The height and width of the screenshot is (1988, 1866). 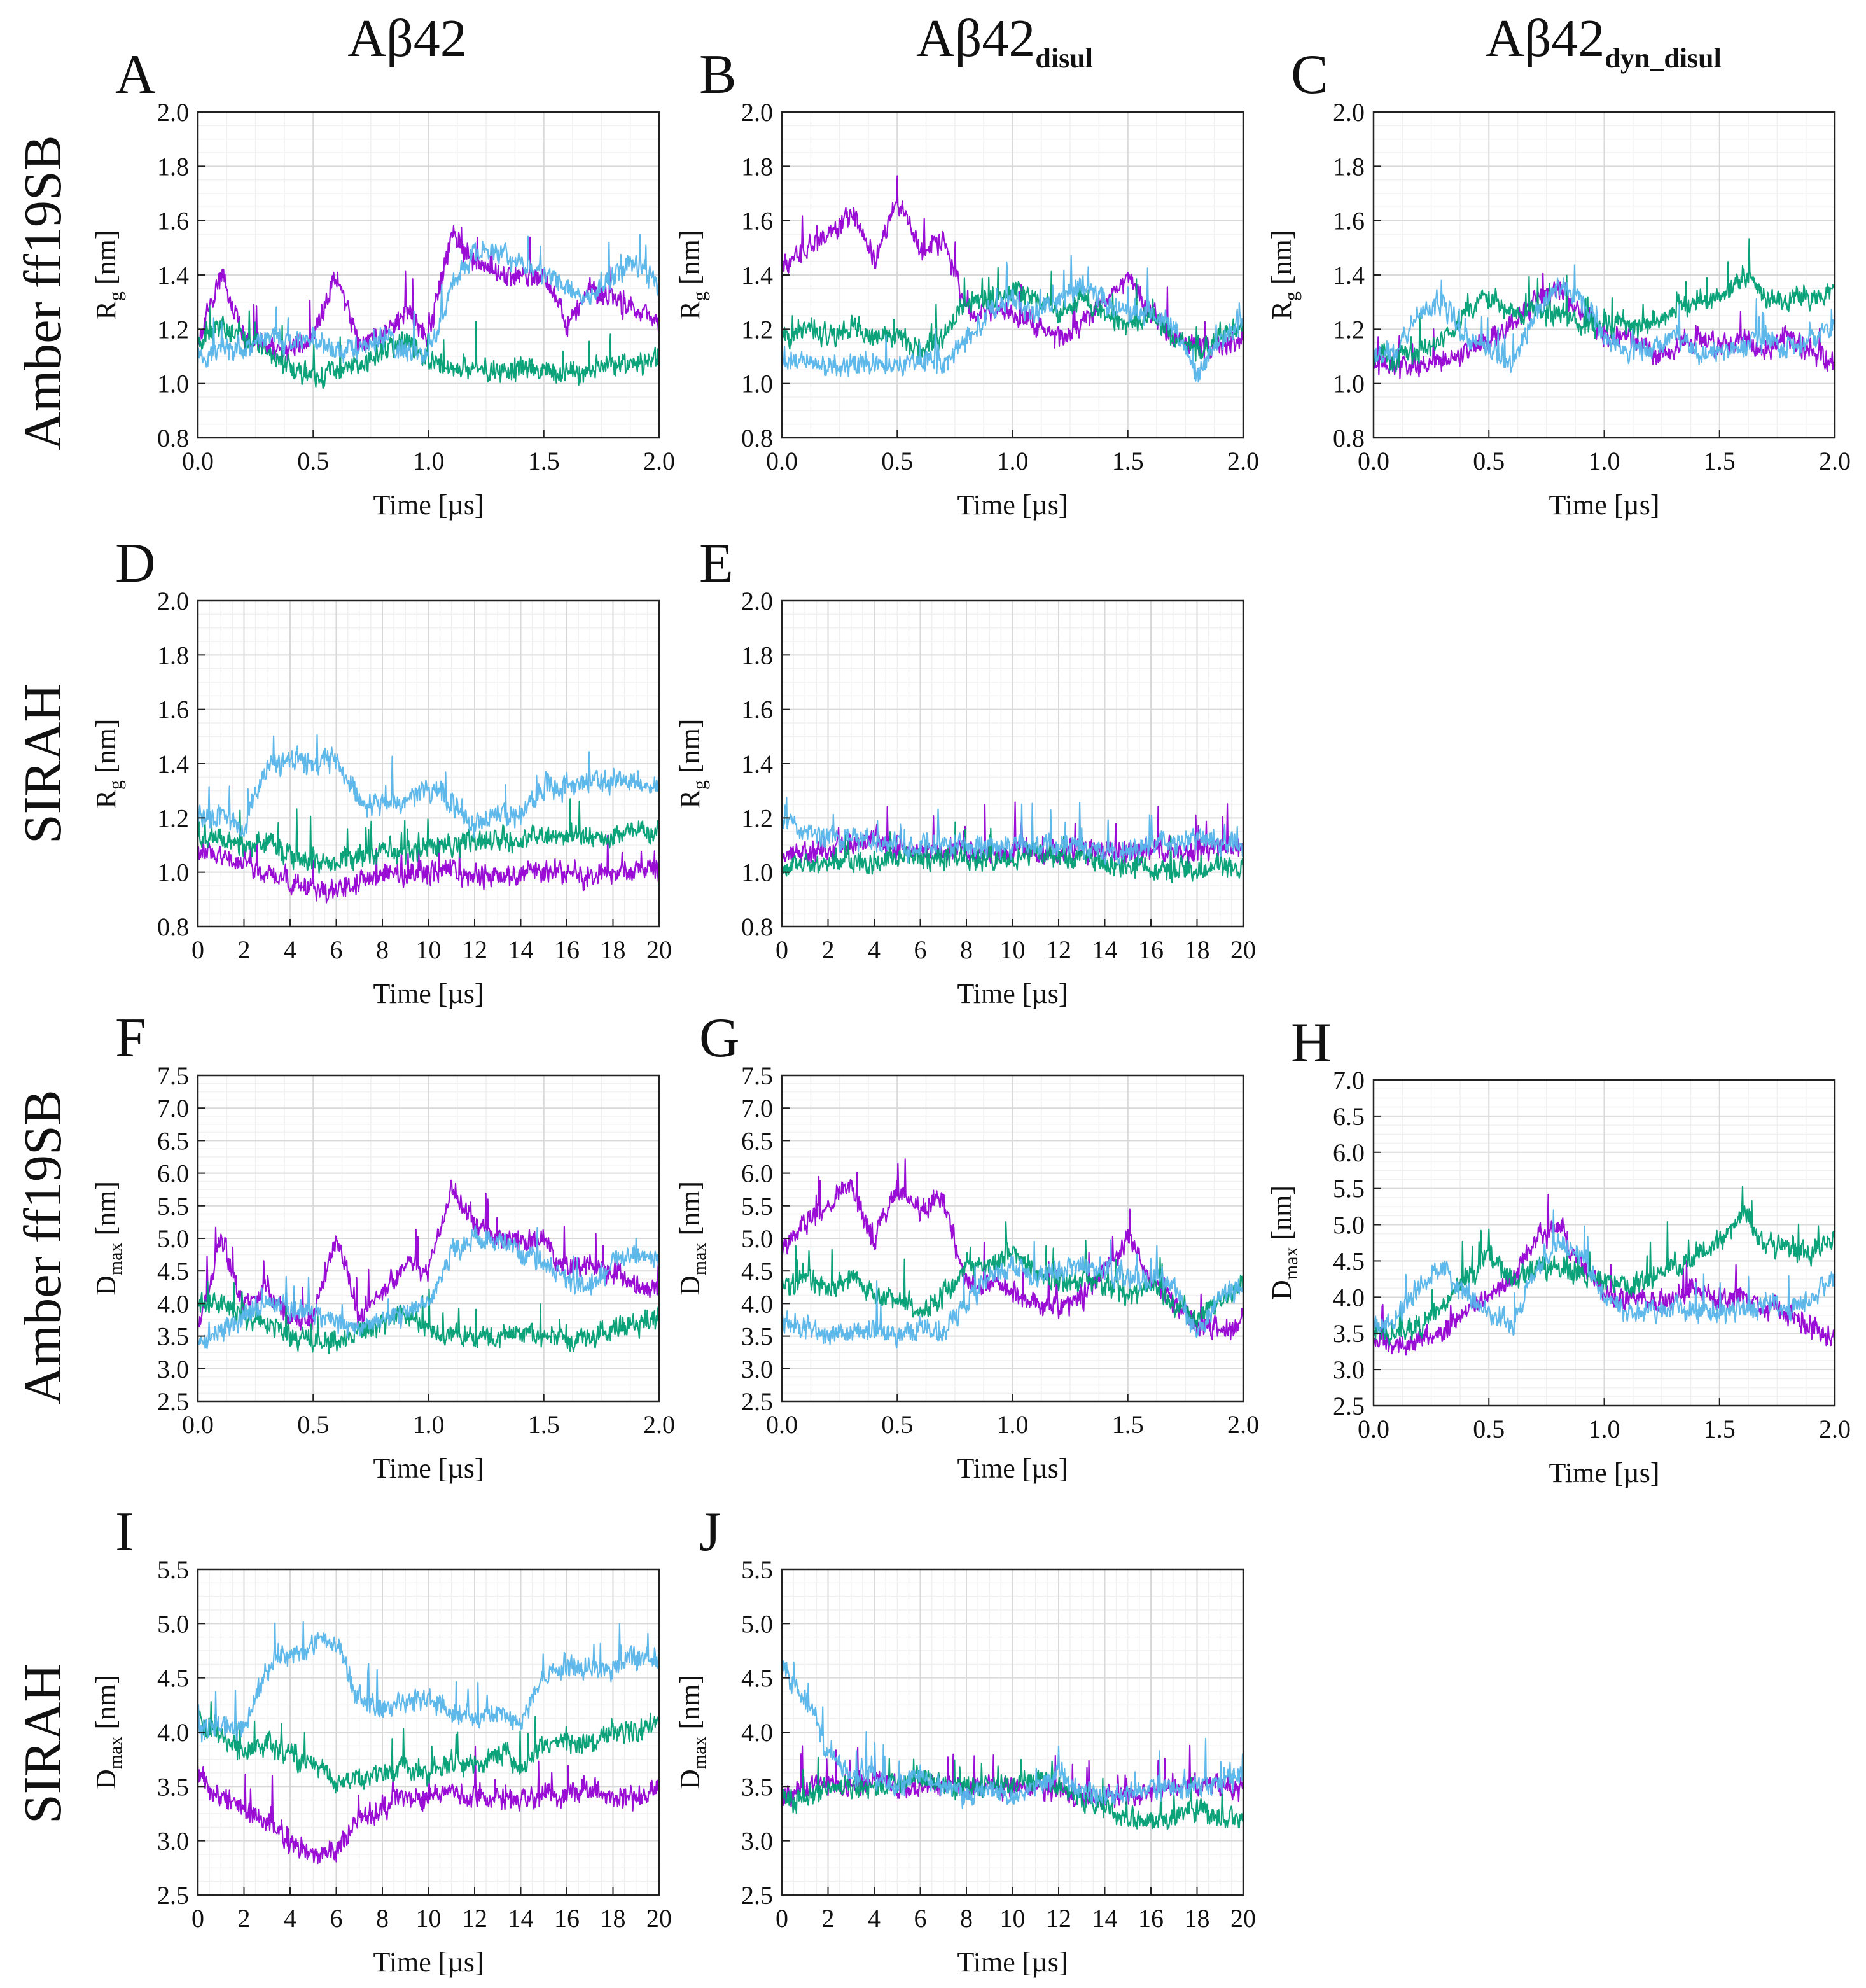 I want to click on y-tick-label: 5.0, so click(x=173, y=1238).